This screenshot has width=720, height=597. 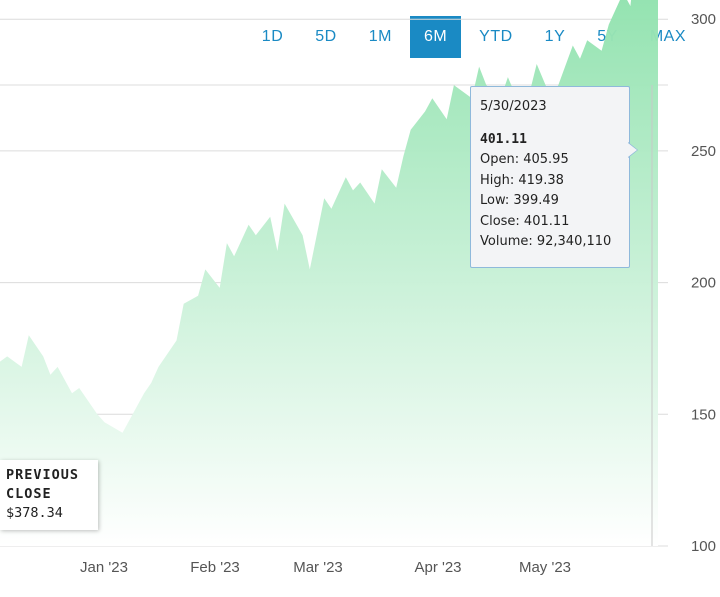 I want to click on x-axis: Jan '23 Feb '23 Mar '23 Apr '23 May '23, so click(x=325, y=567).